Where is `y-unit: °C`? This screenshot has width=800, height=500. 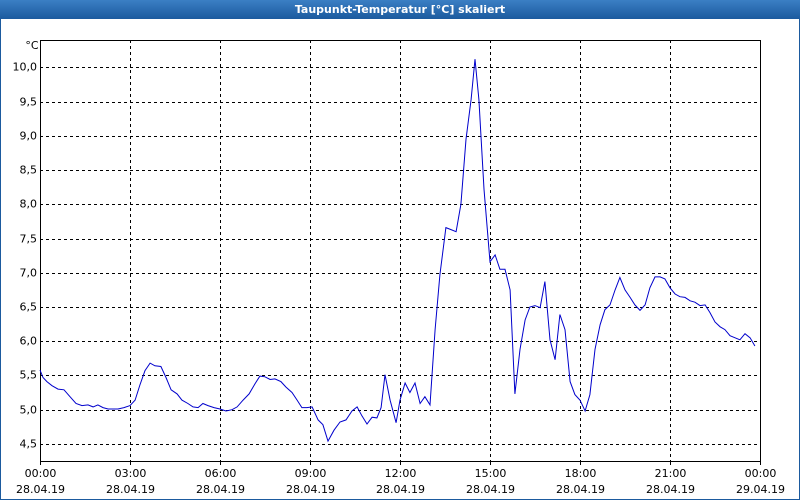 y-unit: °C is located at coordinates (32, 45).